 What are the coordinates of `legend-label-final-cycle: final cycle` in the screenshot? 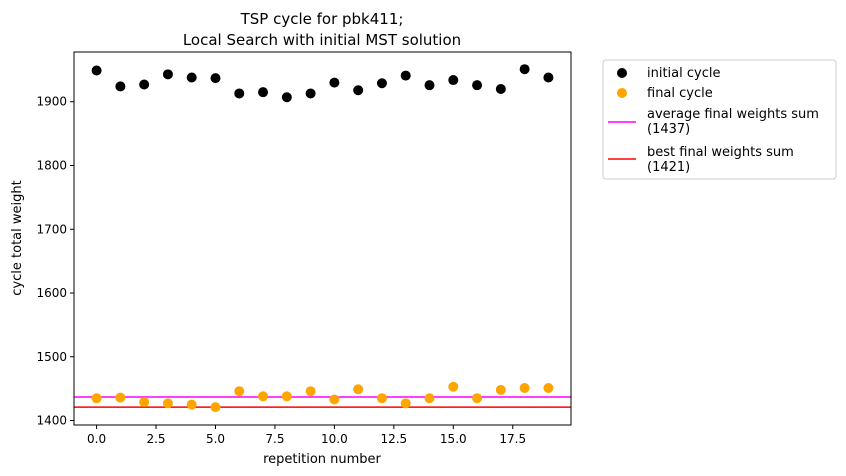 It's located at (680, 93).